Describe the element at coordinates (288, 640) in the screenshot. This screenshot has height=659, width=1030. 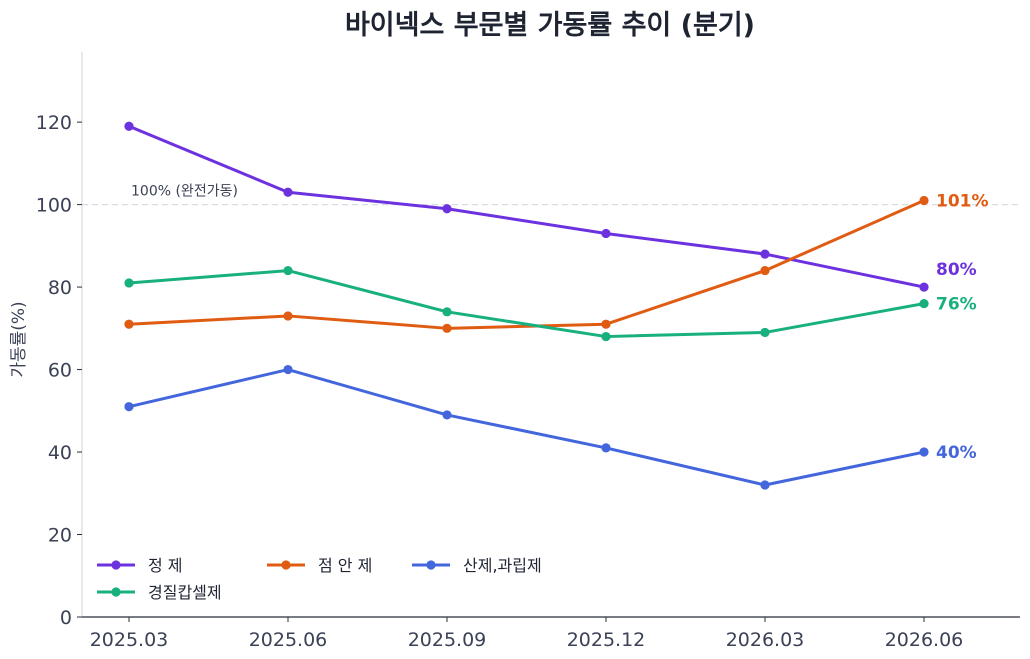
I see `x-tick-label: 2025.06` at that location.